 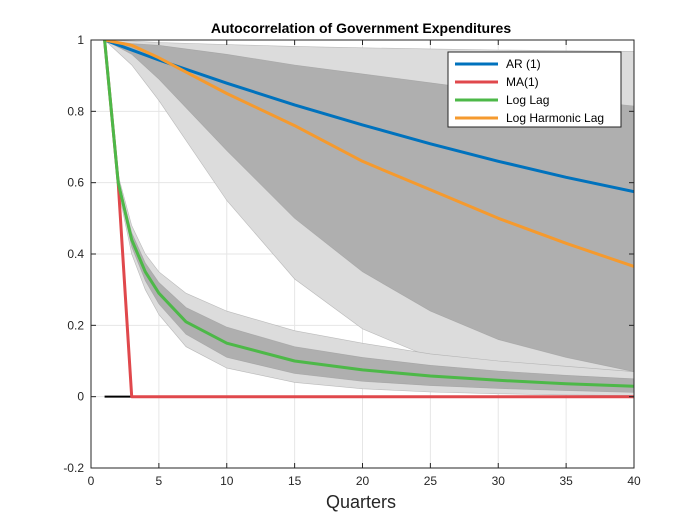 I want to click on legend-label-logharm: Log Harmonic Lag, so click(x=555, y=118).